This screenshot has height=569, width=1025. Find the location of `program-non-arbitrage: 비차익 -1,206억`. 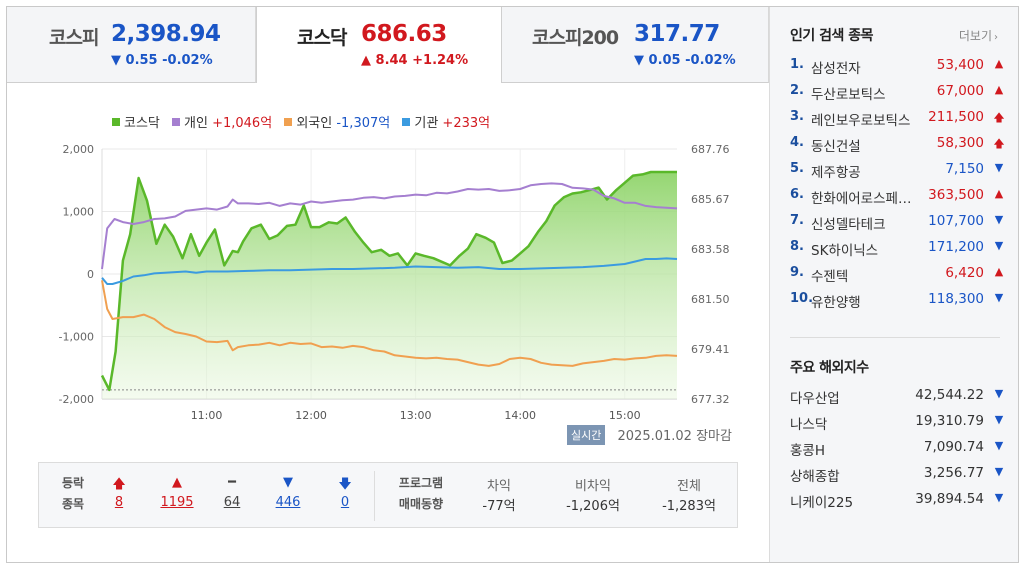

program-non-arbitrage: 비차익 -1,206억 is located at coordinates (593, 494).